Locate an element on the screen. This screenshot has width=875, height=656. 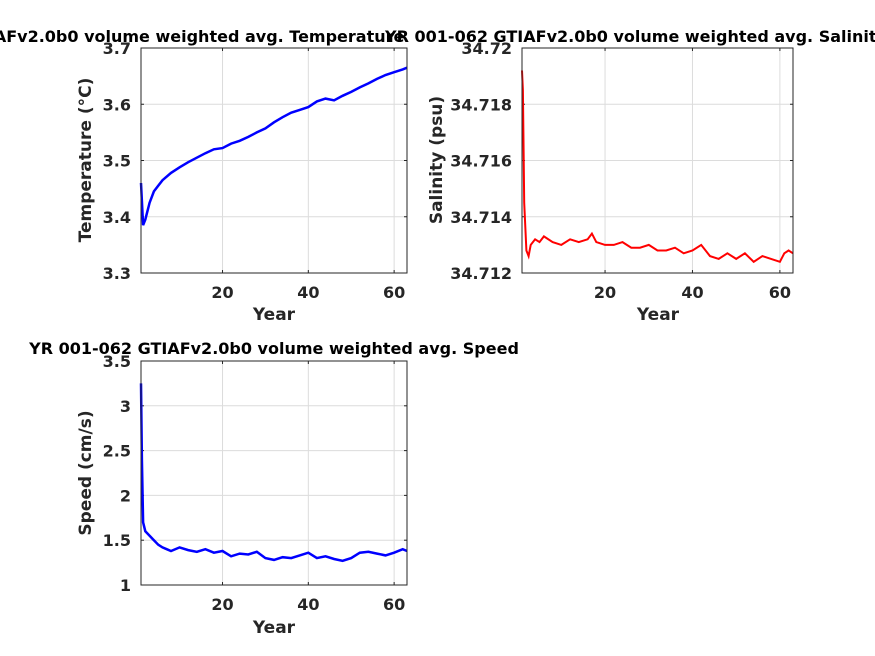
salinity-x-tick-label: 40 is located at coordinates (692, 292).